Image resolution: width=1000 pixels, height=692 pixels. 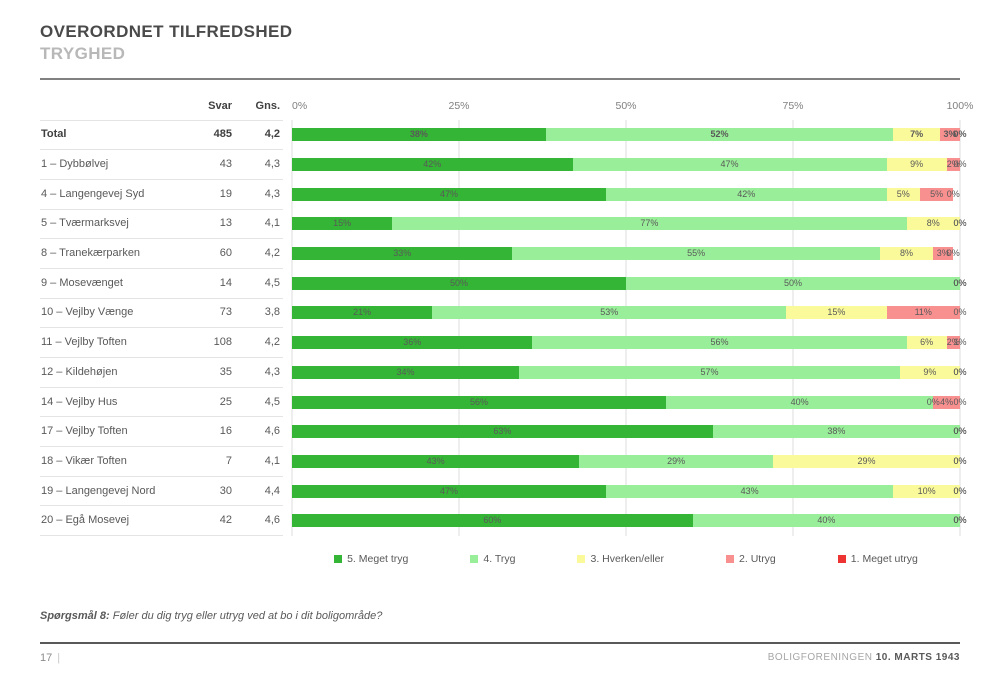 I want to click on header-spacer, so click(x=120, y=106).